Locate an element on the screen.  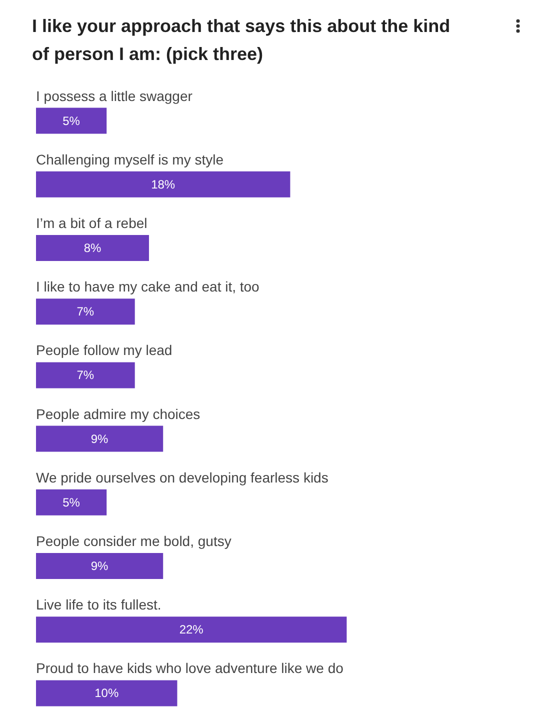
y-tick-label: People admire my choices is located at coordinates (118, 414).